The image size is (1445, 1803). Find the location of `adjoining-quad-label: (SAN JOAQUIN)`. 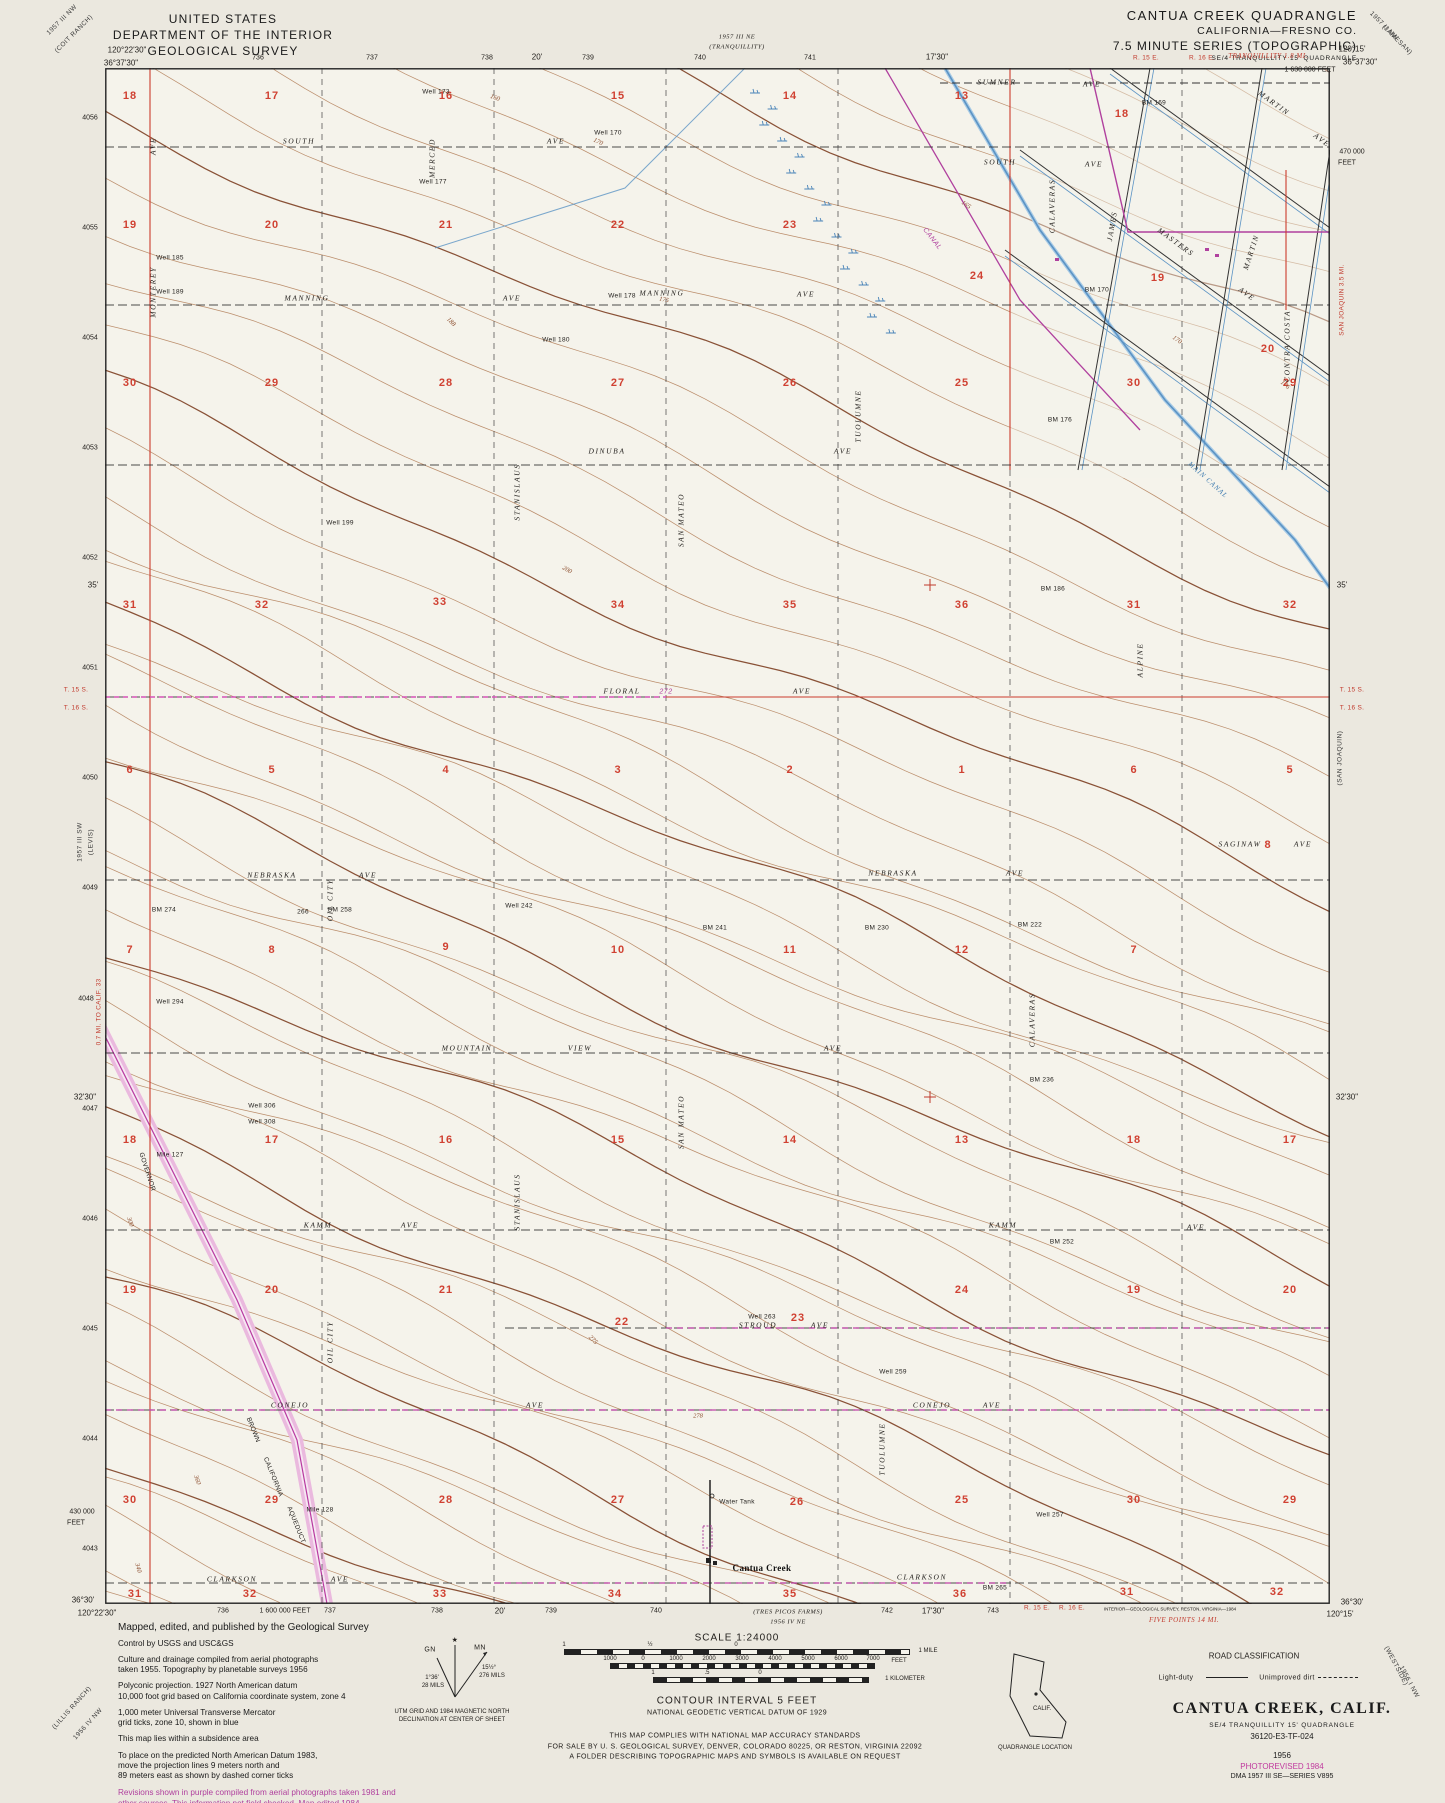

adjoining-quad-label: (SAN JOAQUIN) is located at coordinates (1340, 758).